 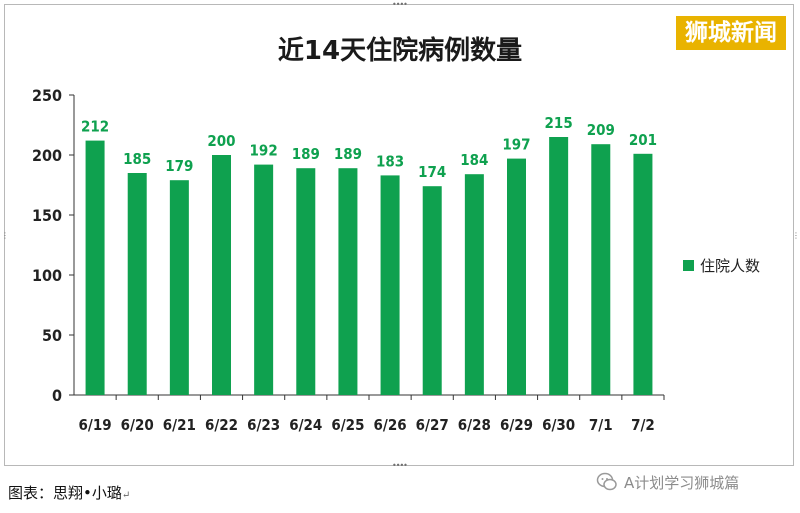 What do you see at coordinates (179, 425) in the screenshot?
I see `x-tick-label: 6/21` at bounding box center [179, 425].